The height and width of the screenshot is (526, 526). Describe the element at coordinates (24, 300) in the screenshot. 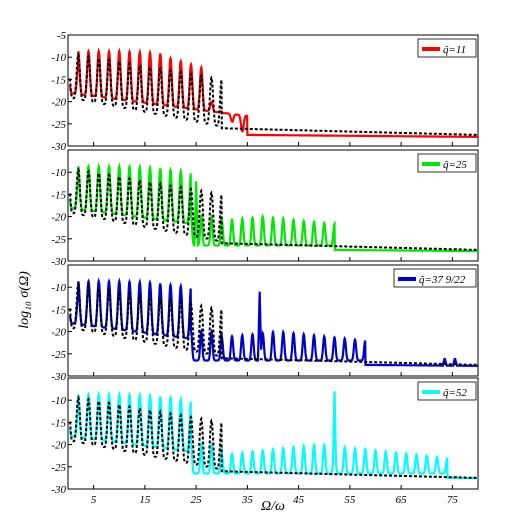

I see `y-axis-label: log₁₀ σ(Ω)` at that location.